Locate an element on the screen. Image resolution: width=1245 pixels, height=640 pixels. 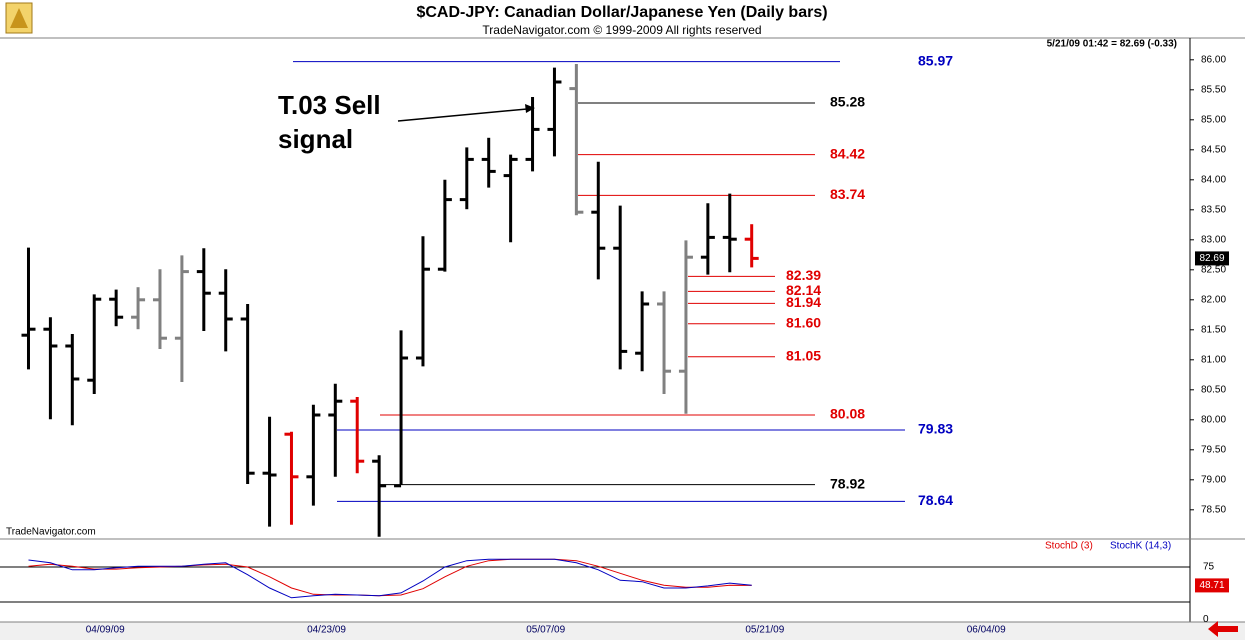
y-tick-label: 80.00 is located at coordinates (1213, 419).